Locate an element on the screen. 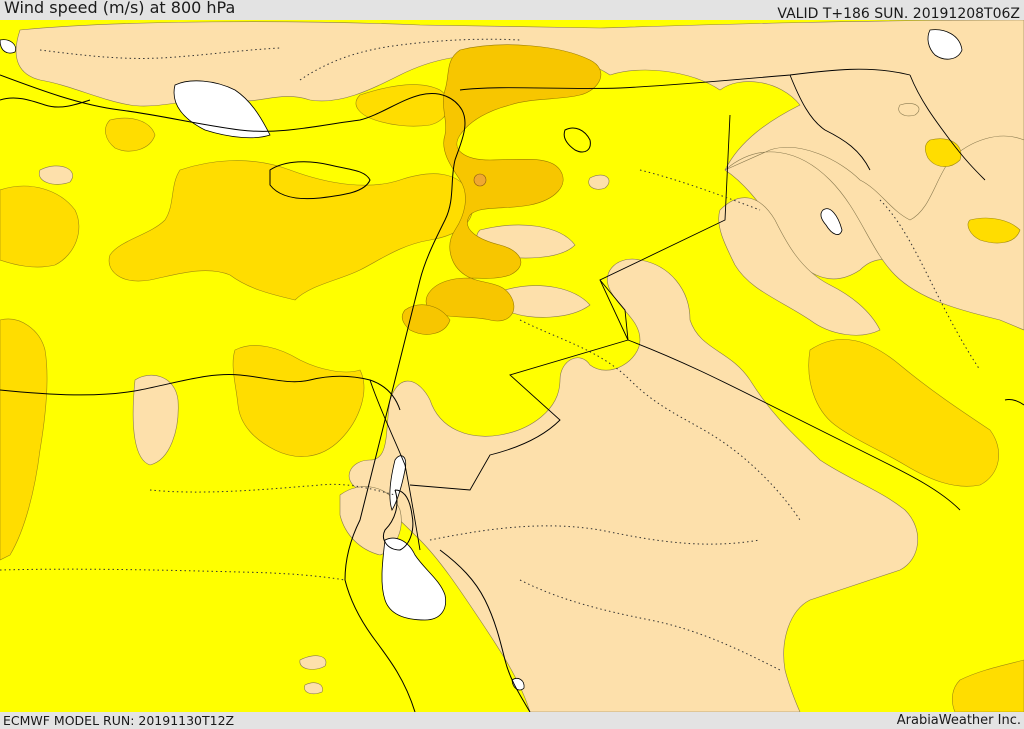 This screenshot has height=729, width=1024. water-nw is located at coordinates (8, 46).